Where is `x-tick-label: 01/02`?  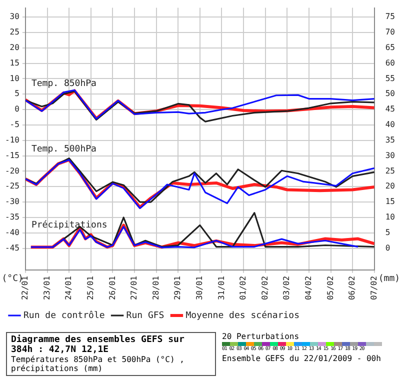 x-tick-label: 01/02 is located at coordinates (243, 288).